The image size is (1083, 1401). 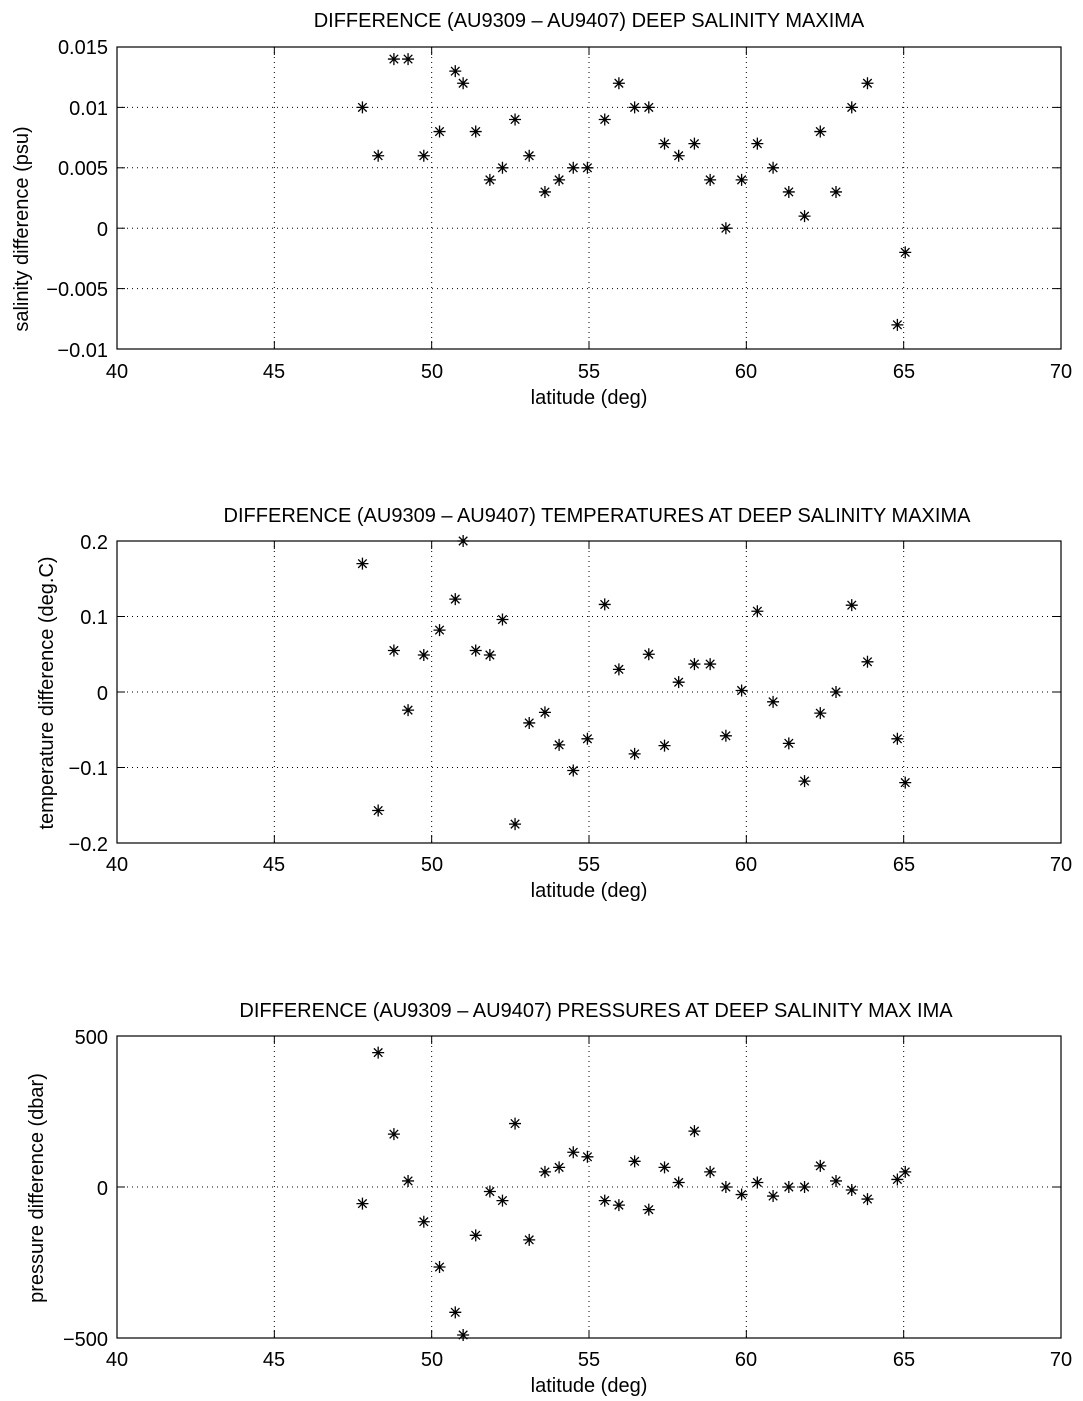 I want to click on y-axis-label: temperature difference (deg.C), so click(x=47, y=692).